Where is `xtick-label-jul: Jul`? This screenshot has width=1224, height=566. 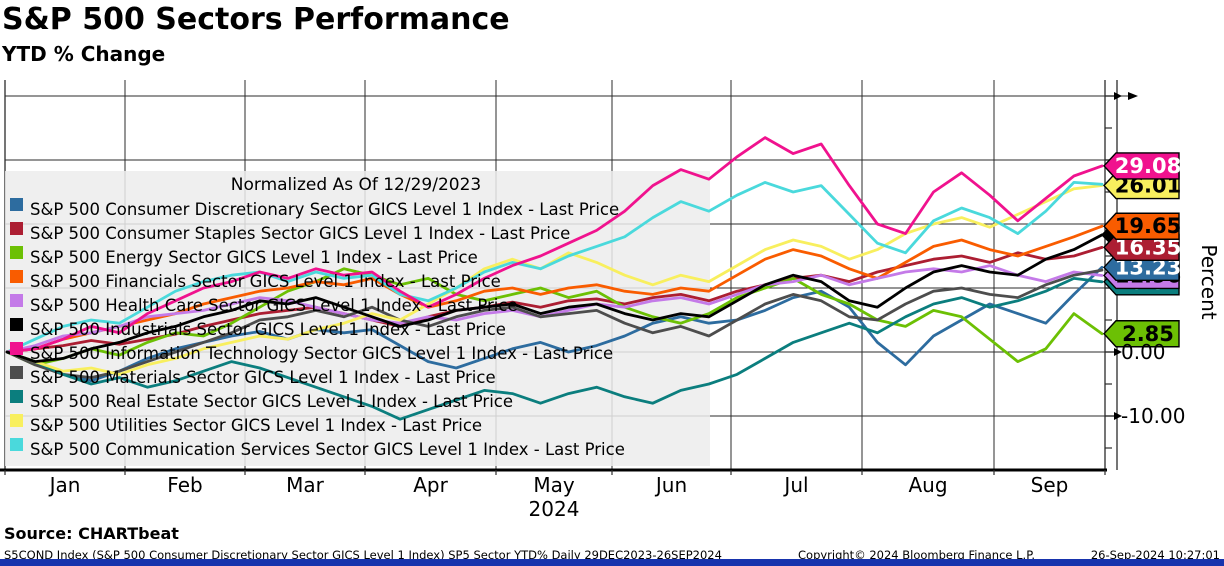
xtick-label-jul: Jul is located at coordinates (795, 485).